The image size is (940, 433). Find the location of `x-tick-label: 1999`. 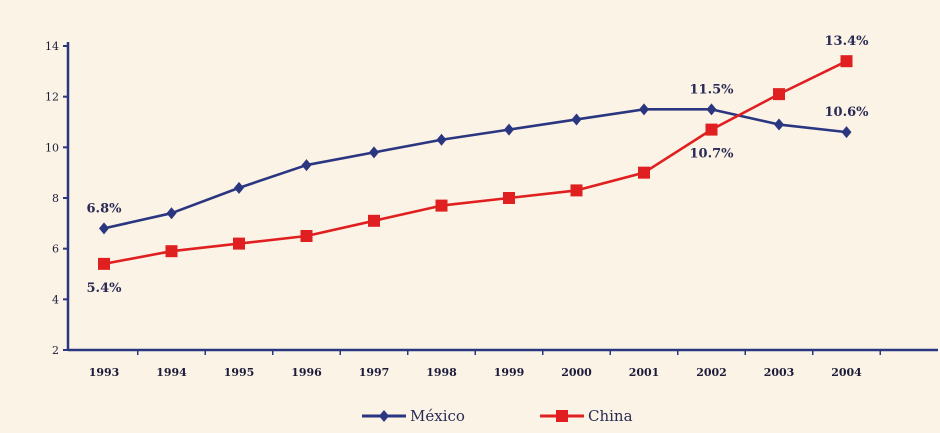

x-tick-label: 1999 is located at coordinates (509, 372).